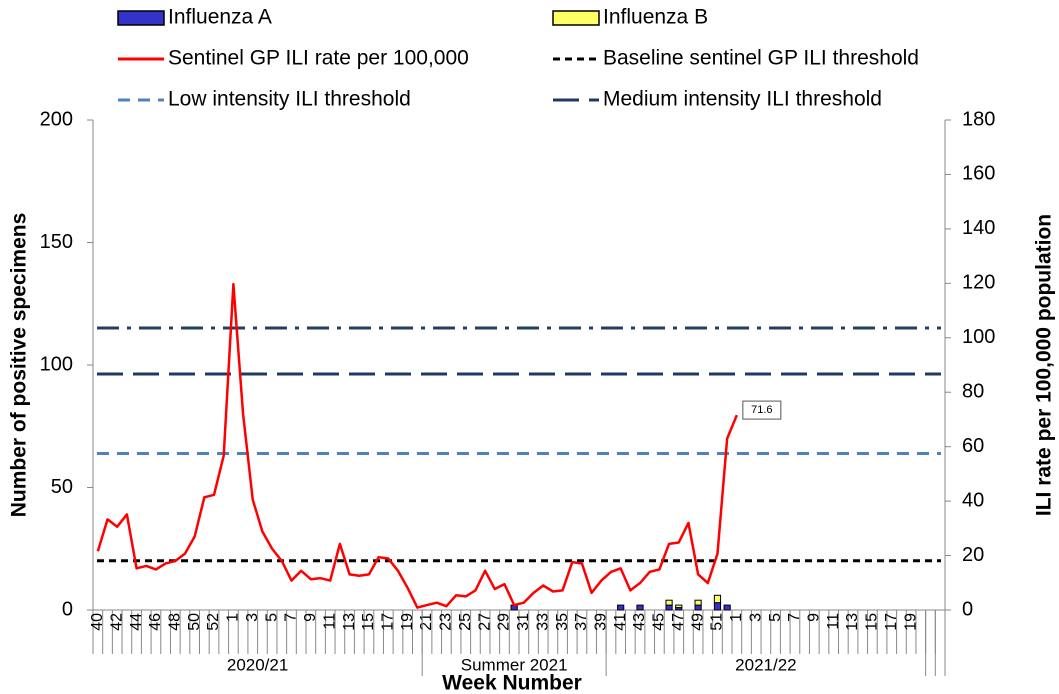 This screenshot has height=694, width=1059. I want to click on x-axis-title: Week Number, so click(512, 683).